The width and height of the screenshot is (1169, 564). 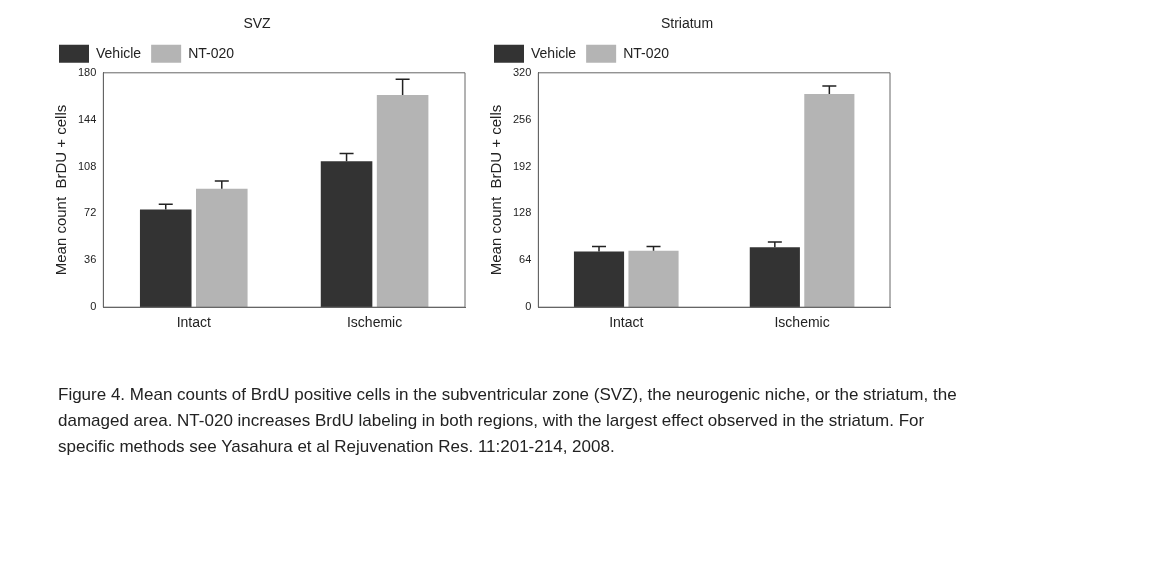 What do you see at coordinates (87, 165) in the screenshot?
I see `y-tick-label: 108` at bounding box center [87, 165].